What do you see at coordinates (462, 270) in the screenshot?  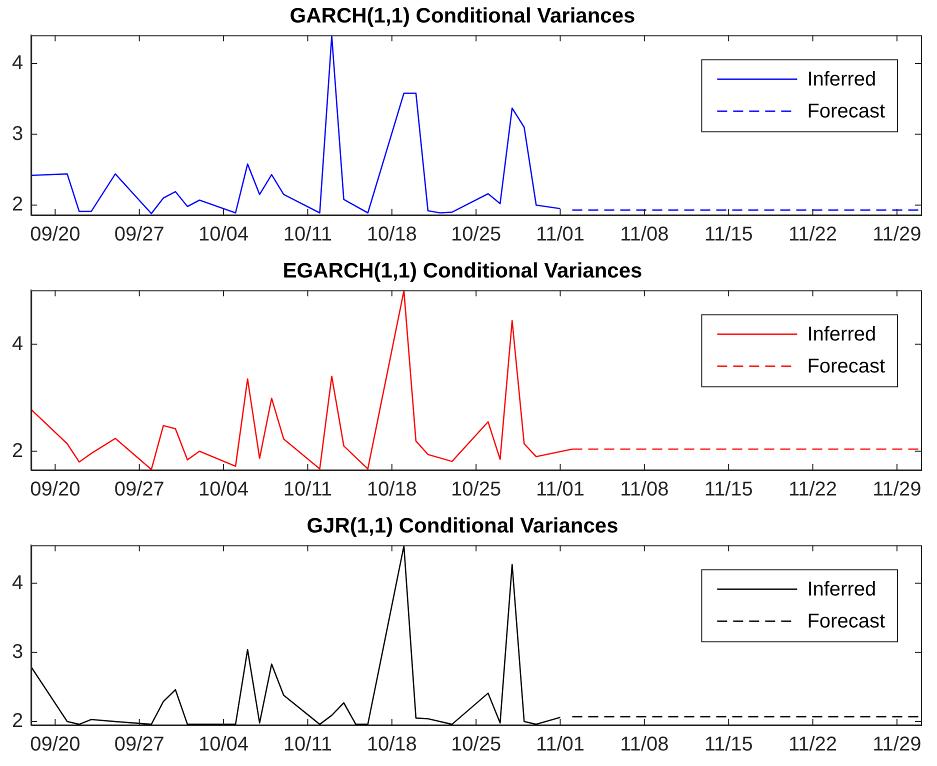 I see `chart-title: EGARCH(1,1) Conditional Variances` at bounding box center [462, 270].